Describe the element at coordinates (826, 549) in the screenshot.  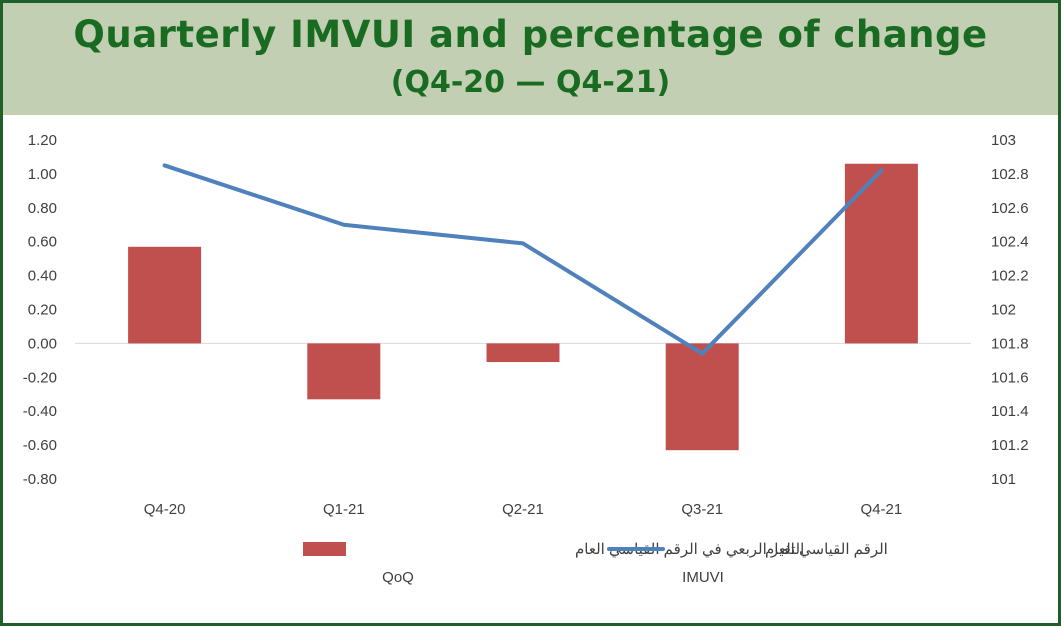
I see `legend-label-imuvi-arabic: الرقم القياسي العام` at that location.